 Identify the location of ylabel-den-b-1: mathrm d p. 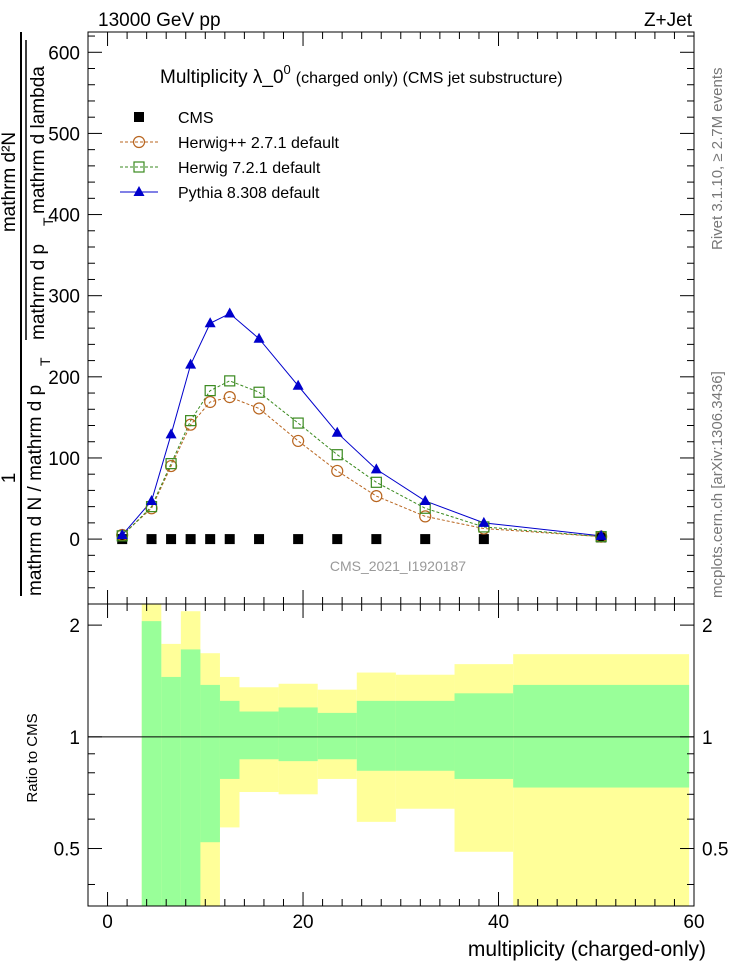
(38, 292).